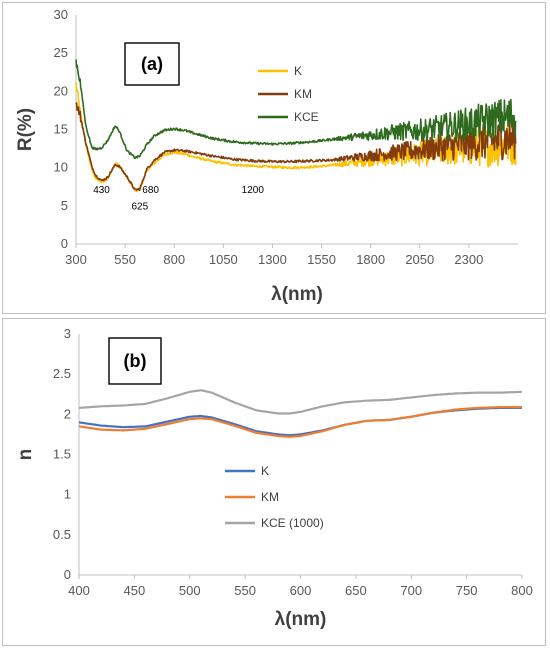 Image resolution: width=550 pixels, height=648 pixels. I want to click on annotation-label: 1200, so click(253, 190).